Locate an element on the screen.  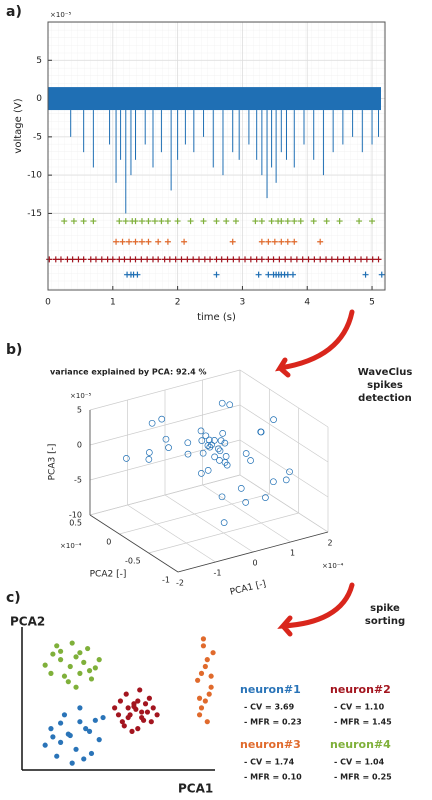
y-multiplier: ×10⁻⁵ is located at coordinates (60, 15).